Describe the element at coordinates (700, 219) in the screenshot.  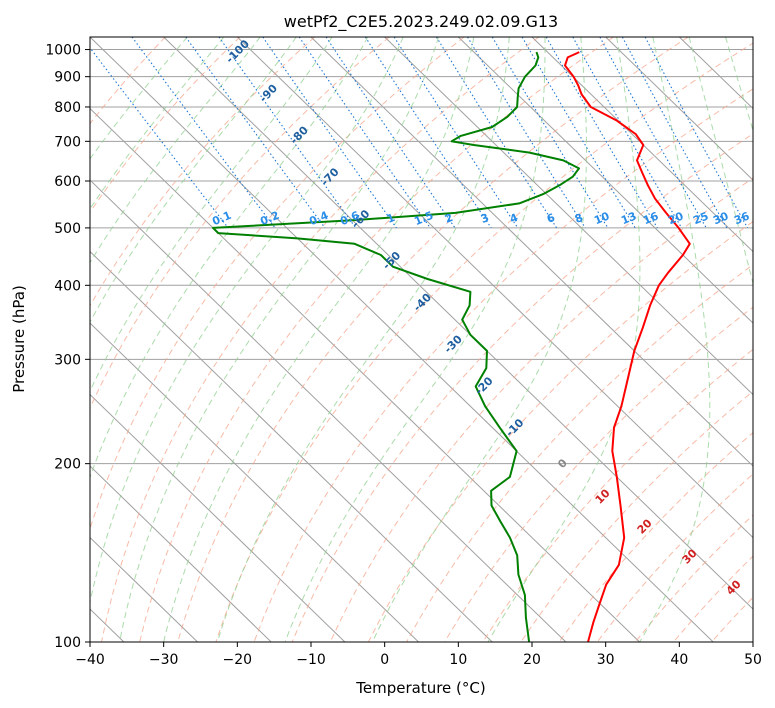
I see `mixing-ratio-label: 25` at that location.